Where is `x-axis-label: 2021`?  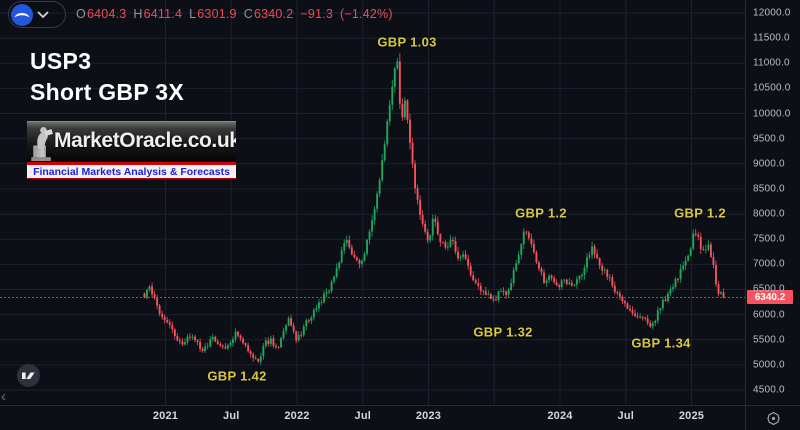
x-axis-label: 2021 is located at coordinates (165, 416).